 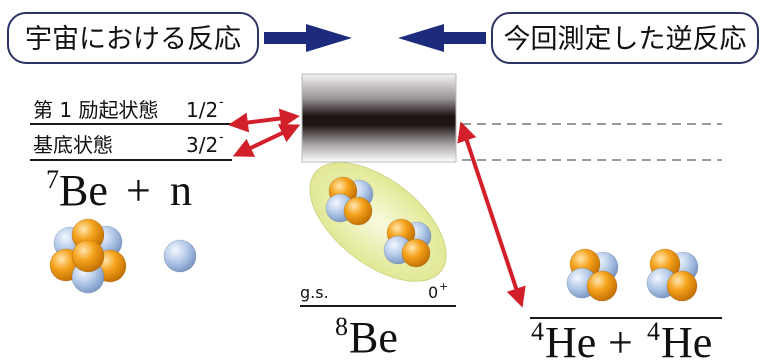 I want to click on free-neutron, so click(x=180, y=256).